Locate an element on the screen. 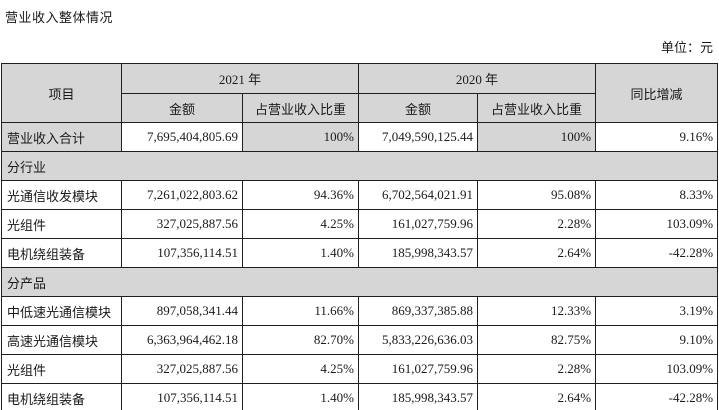 The width and height of the screenshot is (719, 410). col-header-amount-2021: 金额 is located at coordinates (182, 108).